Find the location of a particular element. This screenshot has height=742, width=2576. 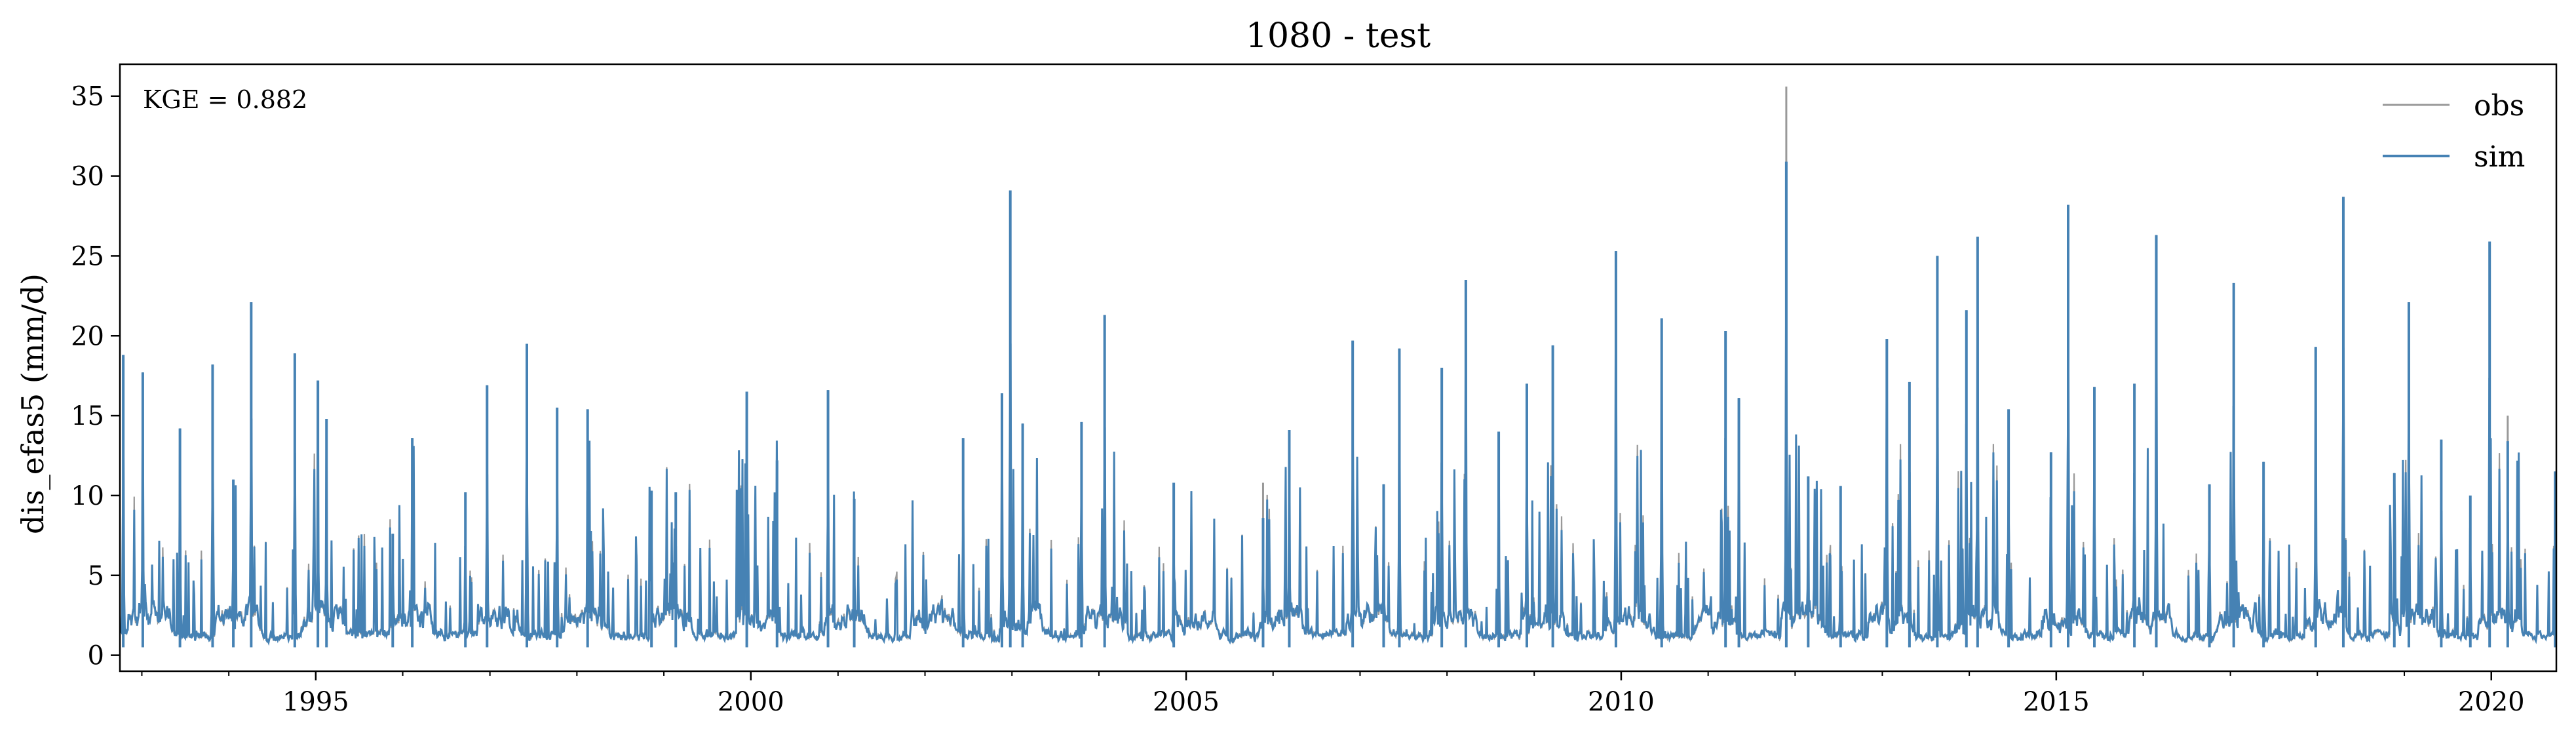

x-tick-label: 2005 is located at coordinates (1186, 702).